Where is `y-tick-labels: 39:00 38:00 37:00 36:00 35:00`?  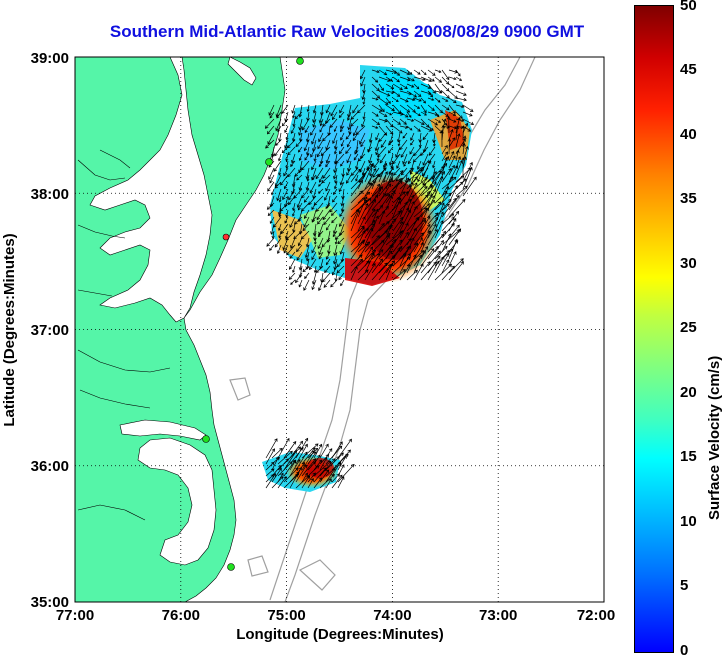
y-tick-labels: 39:00 38:00 37:00 36:00 35:00 is located at coordinates (50, 330).